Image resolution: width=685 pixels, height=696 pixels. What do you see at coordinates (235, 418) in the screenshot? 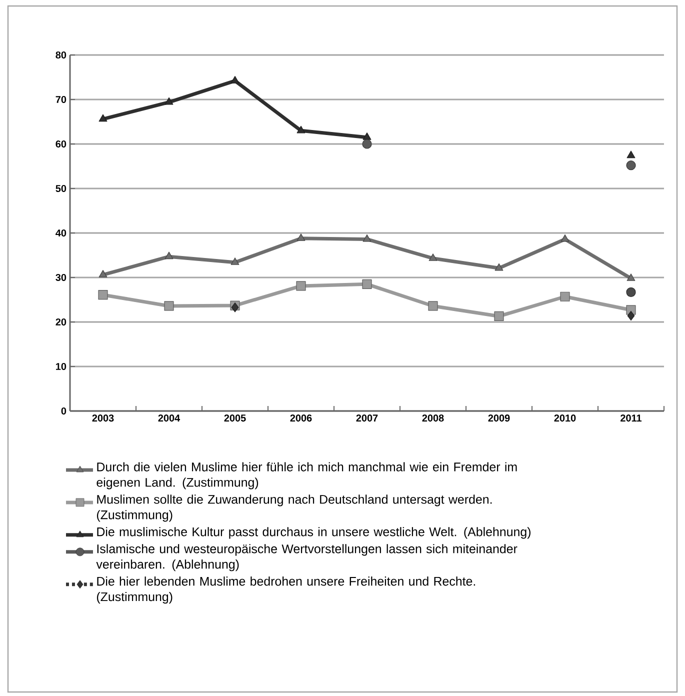
I see `x-tick-label: 2005` at bounding box center [235, 418].